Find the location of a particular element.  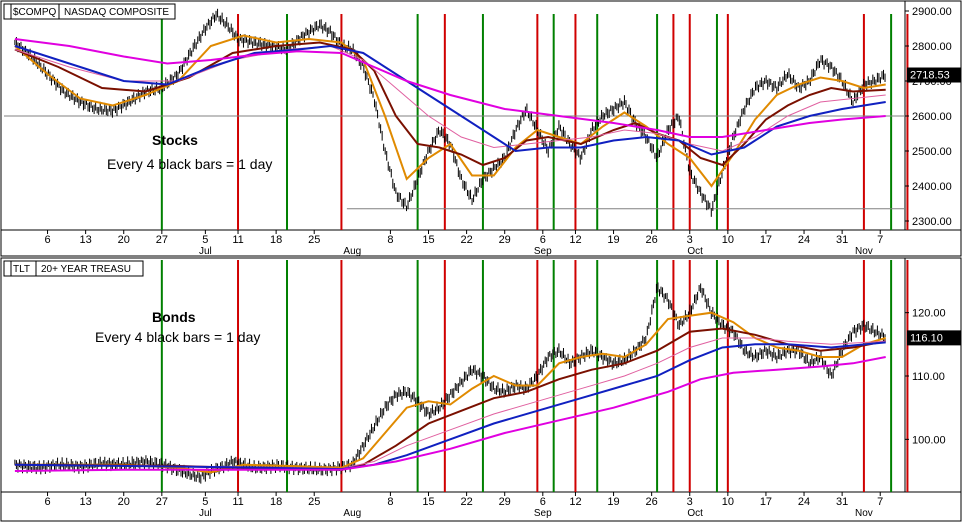

y-tick-label: 2600.00 is located at coordinates (932, 117).